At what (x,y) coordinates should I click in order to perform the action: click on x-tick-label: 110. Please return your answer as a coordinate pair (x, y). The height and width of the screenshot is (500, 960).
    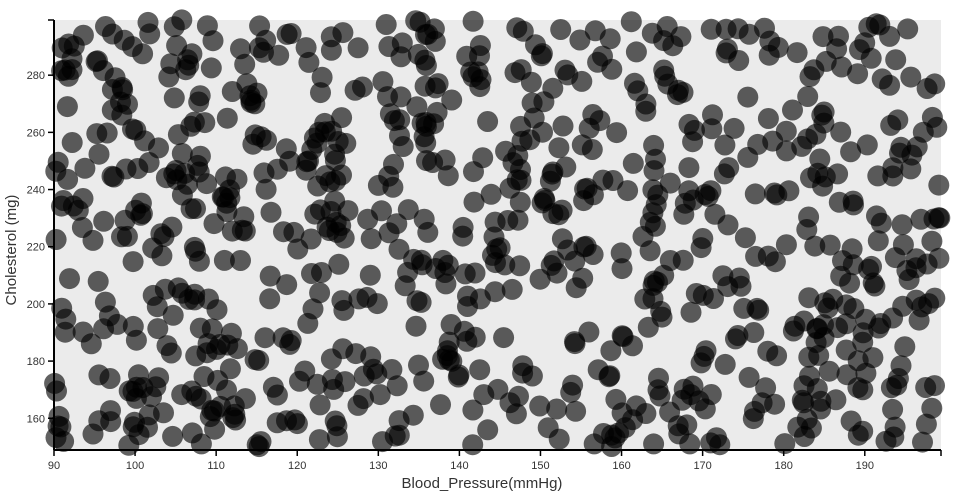
    Looking at the image, I should click on (216, 466).